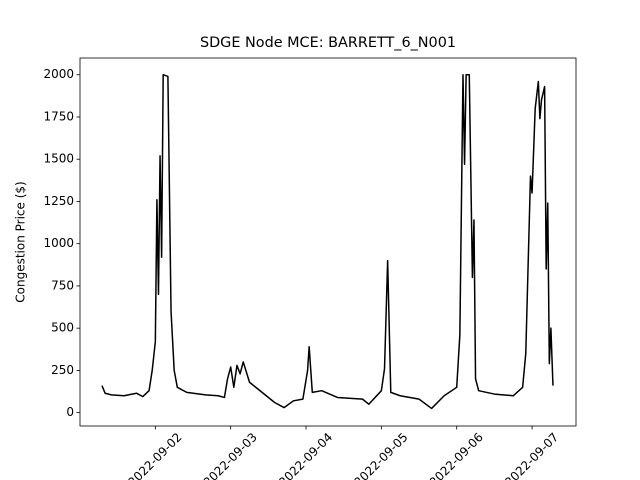 The image size is (640, 480). I want to click on y-tick-label: 1250, so click(58, 201).